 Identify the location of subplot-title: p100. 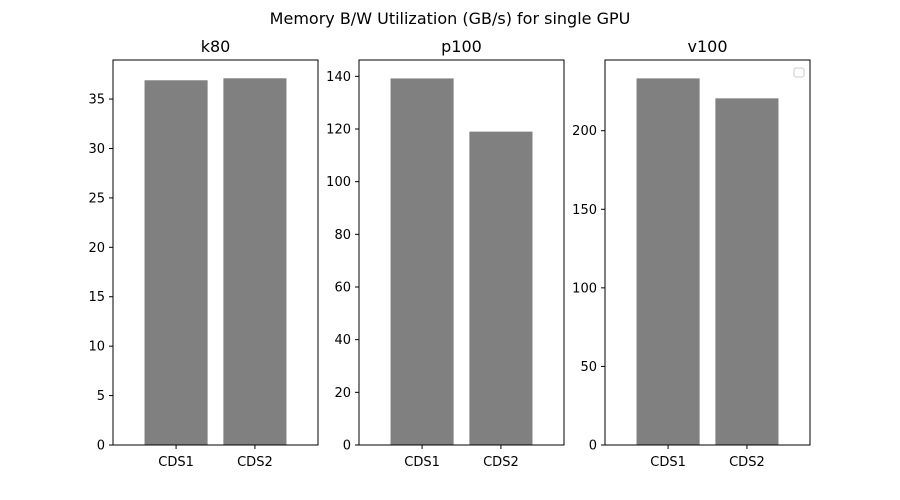
(461, 46).